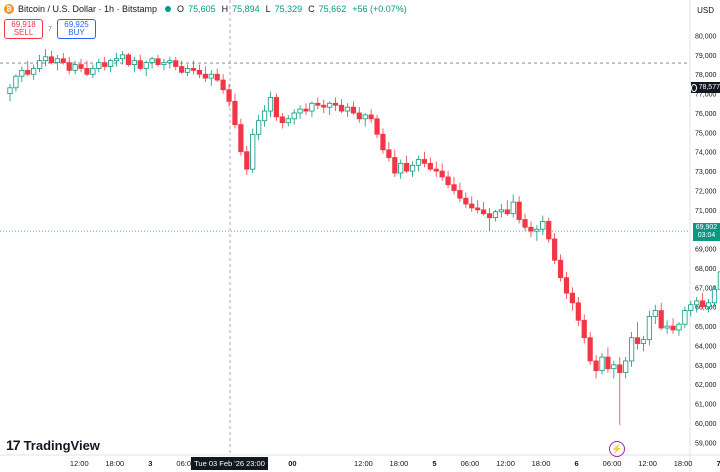  Describe the element at coordinates (709, 87) in the screenshot. I see `reference-price-label: 78,577` at that location.